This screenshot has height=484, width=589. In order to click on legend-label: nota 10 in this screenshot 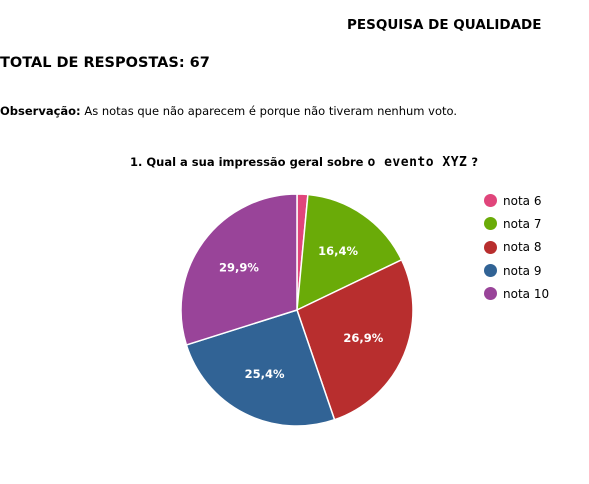, I will do `click(526, 293)`.